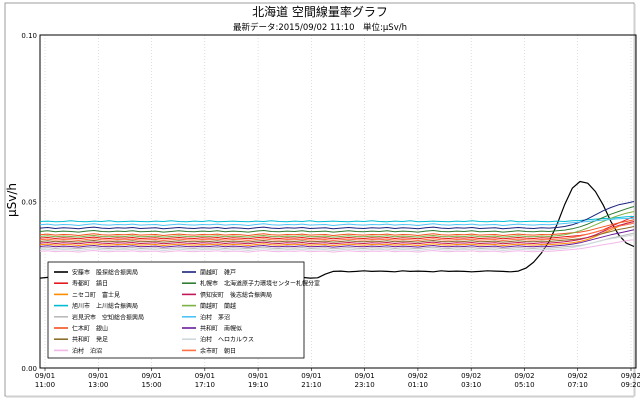 This screenshot has height=404, width=640. I want to click on legend-label: 泊村 茅沼, so click(215, 317).